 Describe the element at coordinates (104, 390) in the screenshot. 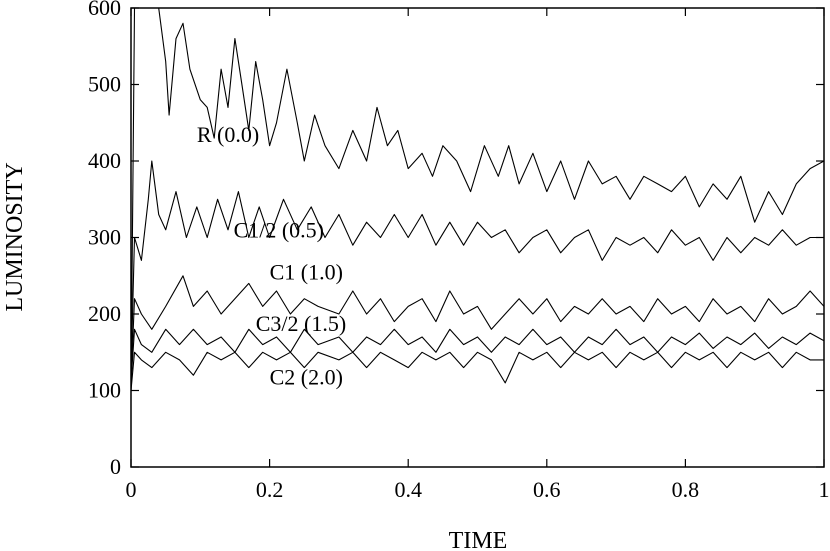

I see `y-tick-label: 100` at that location.